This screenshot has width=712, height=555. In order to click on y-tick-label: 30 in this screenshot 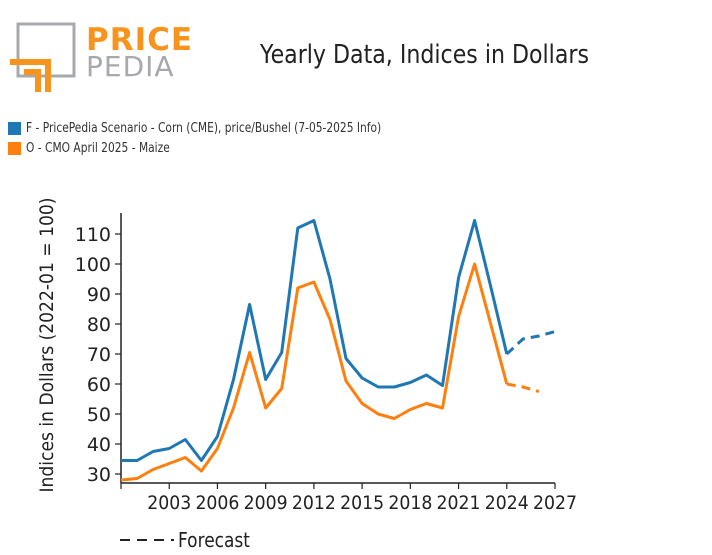, I will do `click(99, 475)`.